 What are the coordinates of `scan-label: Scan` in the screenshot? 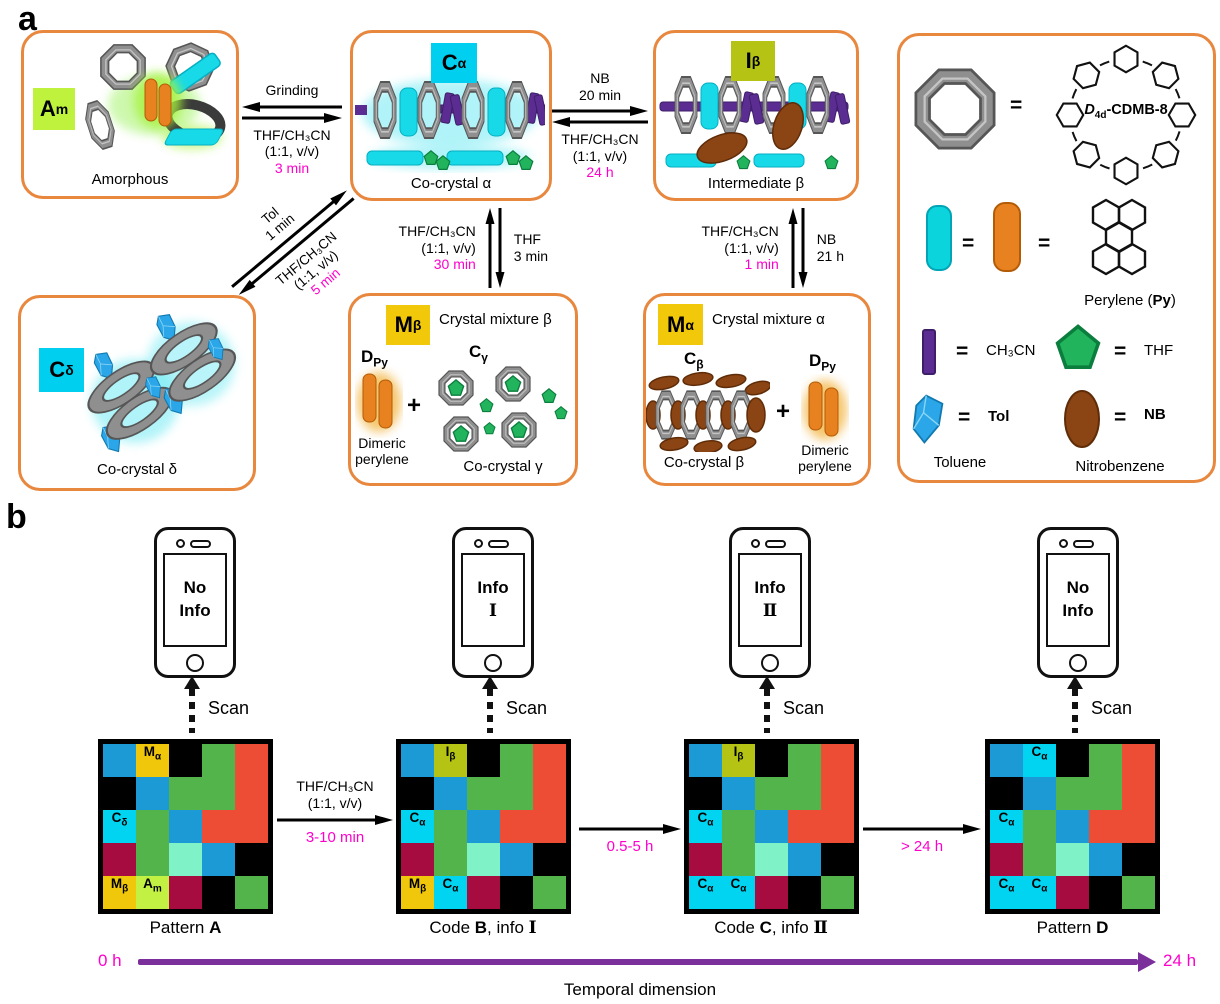 It's located at (229, 708).